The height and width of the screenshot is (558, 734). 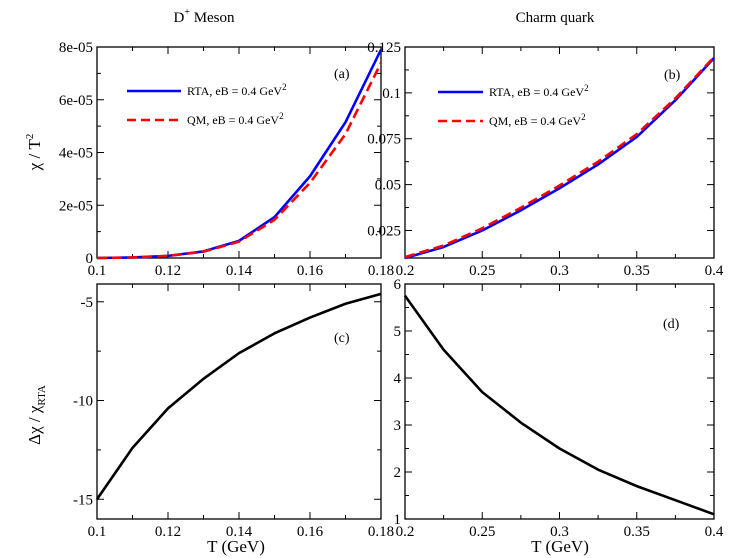 What do you see at coordinates (671, 324) in the screenshot?
I see `panel-label-d: (d)` at bounding box center [671, 324].